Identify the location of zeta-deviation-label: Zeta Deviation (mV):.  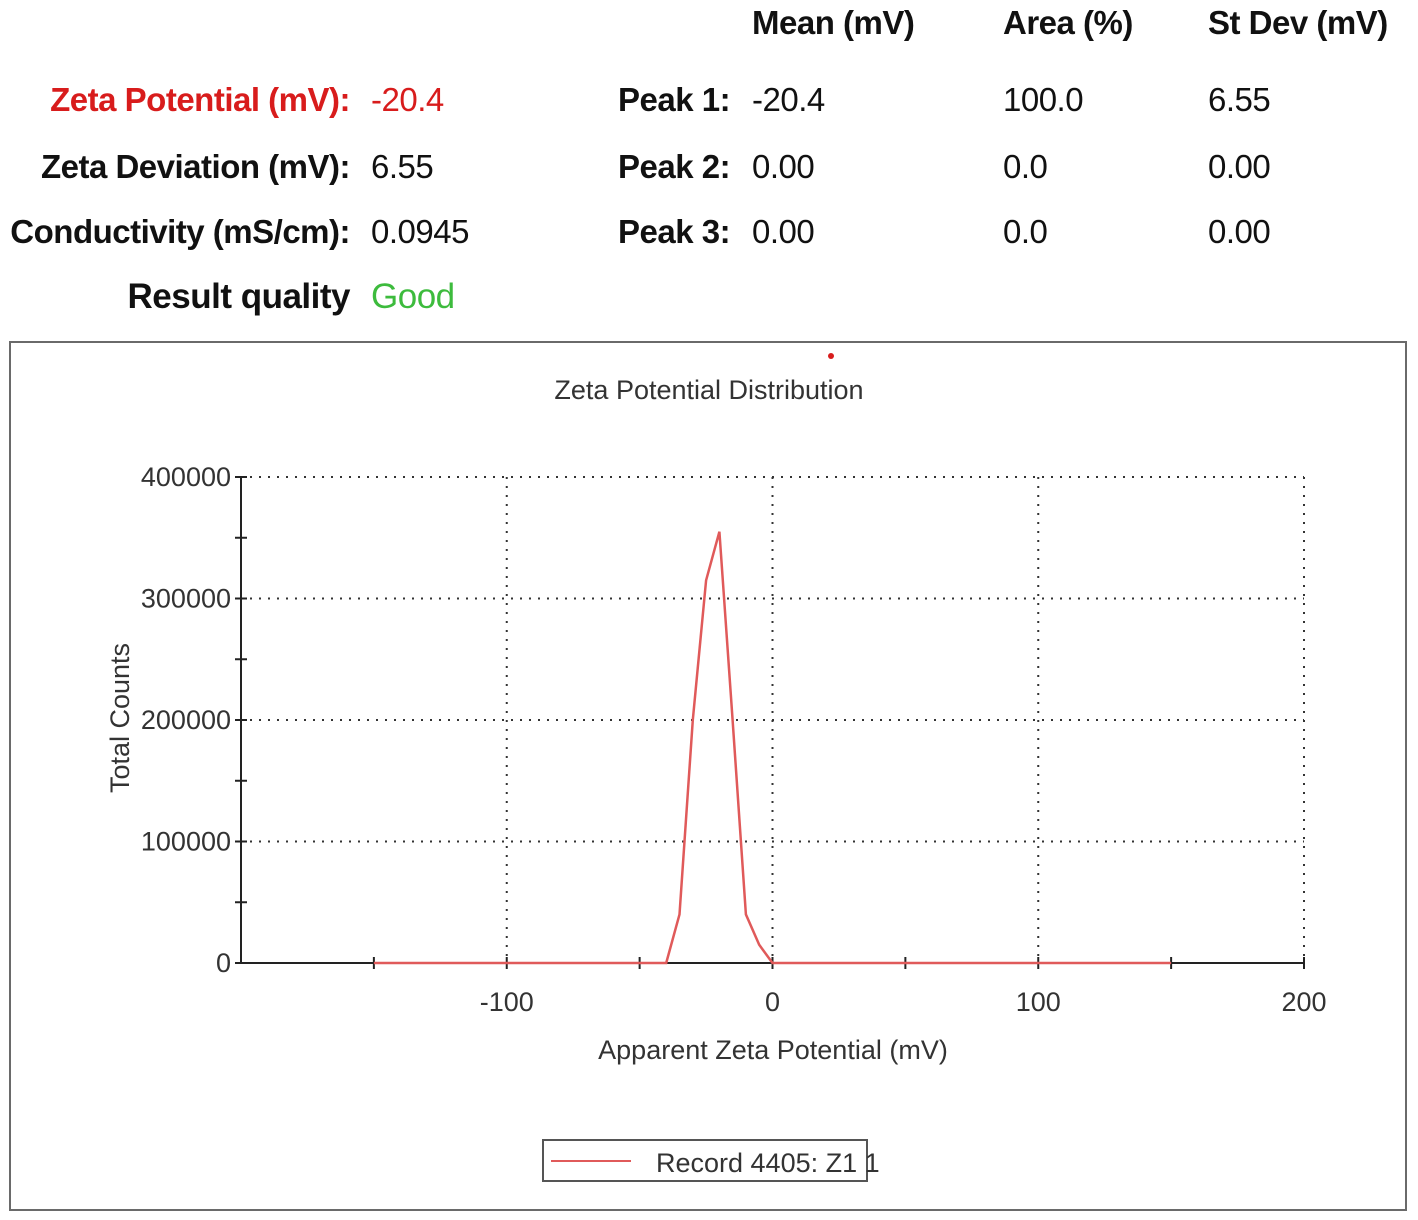
(195, 166).